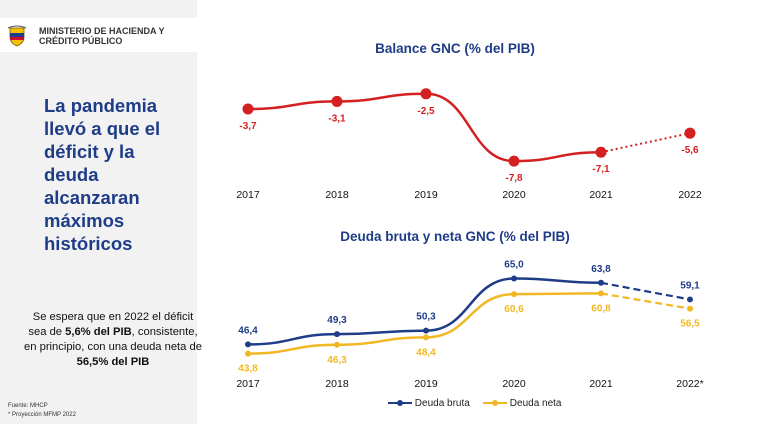  Describe the element at coordinates (601, 384) in the screenshot. I see `debt-x-tick: 2021` at that location.